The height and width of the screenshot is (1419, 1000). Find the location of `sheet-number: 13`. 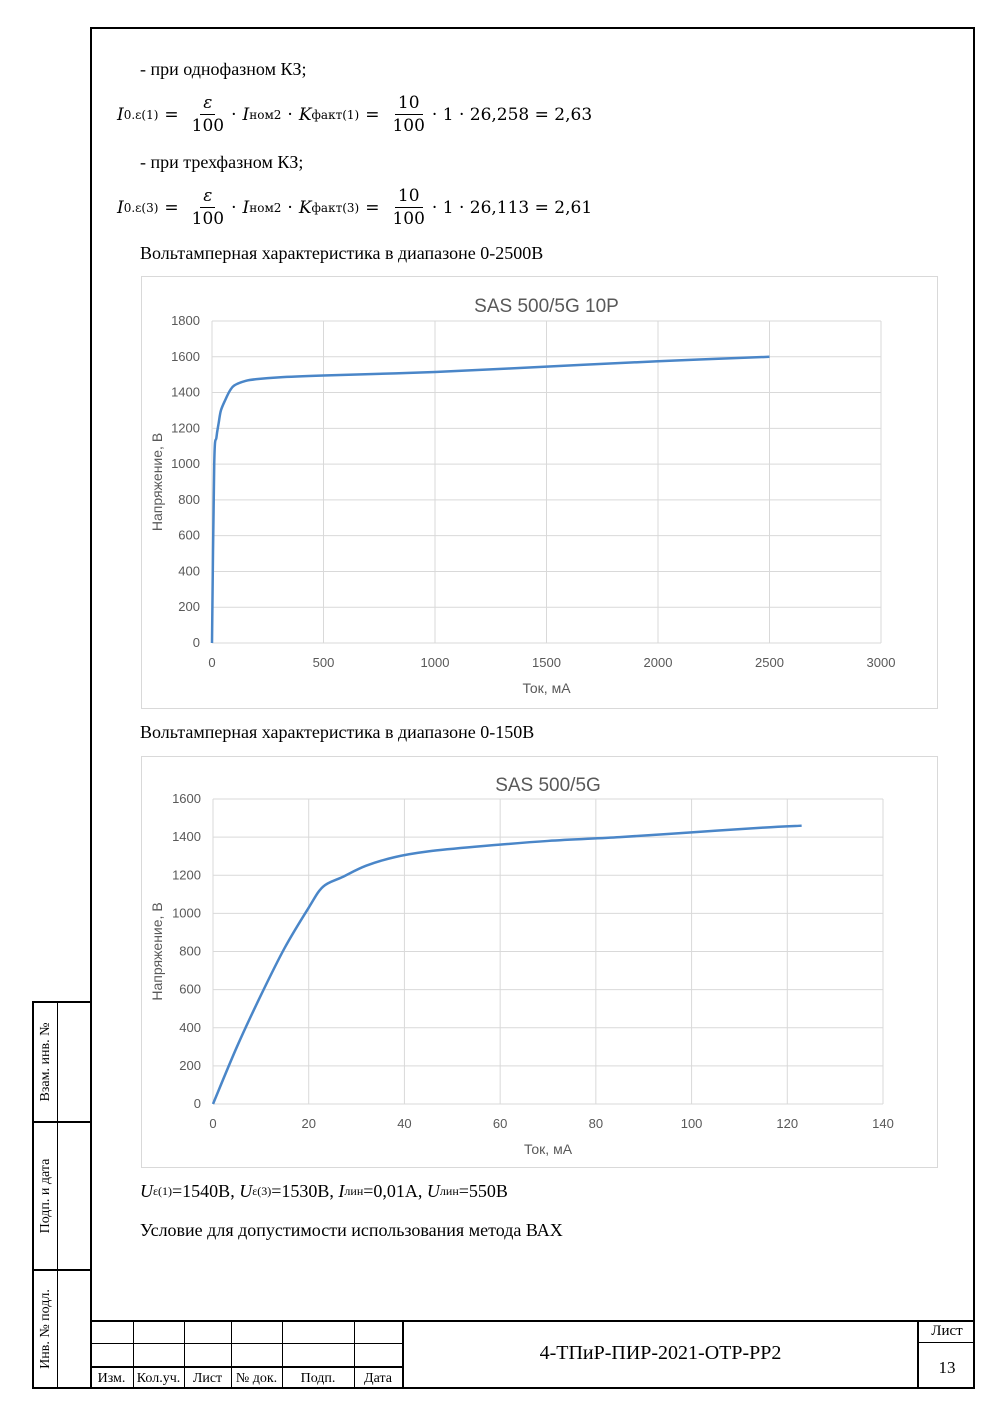

sheet-number: 13 is located at coordinates (947, 1367).